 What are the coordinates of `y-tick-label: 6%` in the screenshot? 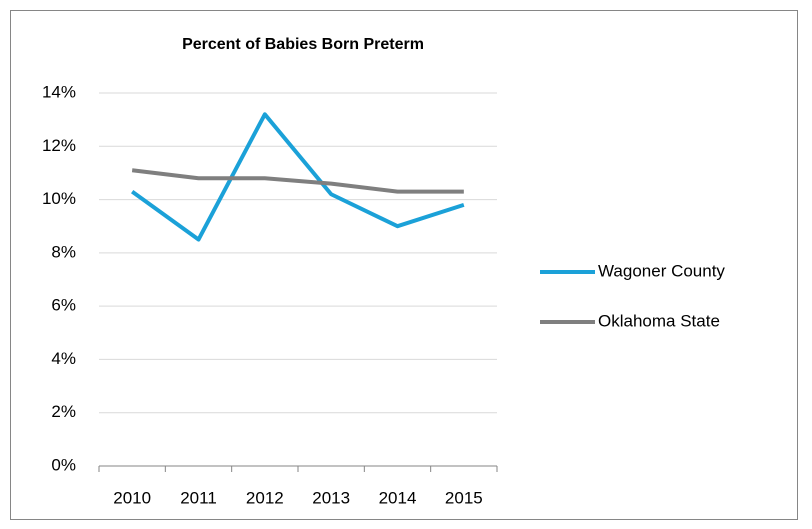 It's located at (63, 305).